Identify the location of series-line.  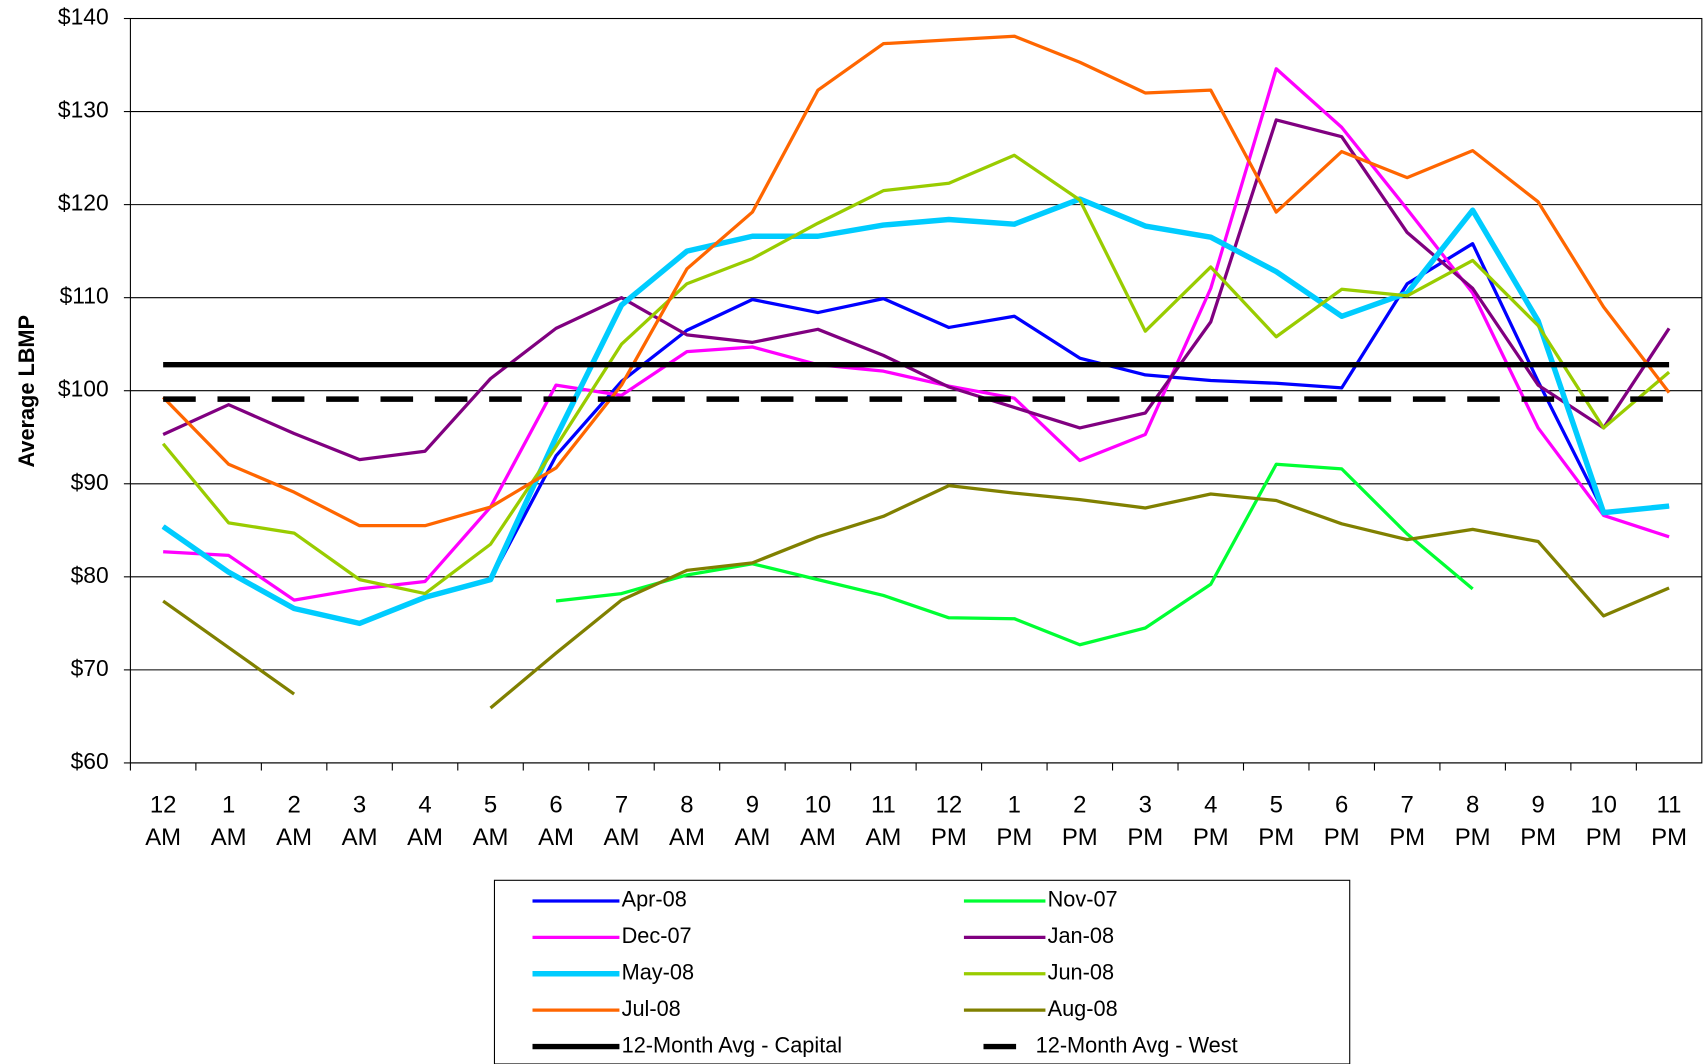
(1014, 554).